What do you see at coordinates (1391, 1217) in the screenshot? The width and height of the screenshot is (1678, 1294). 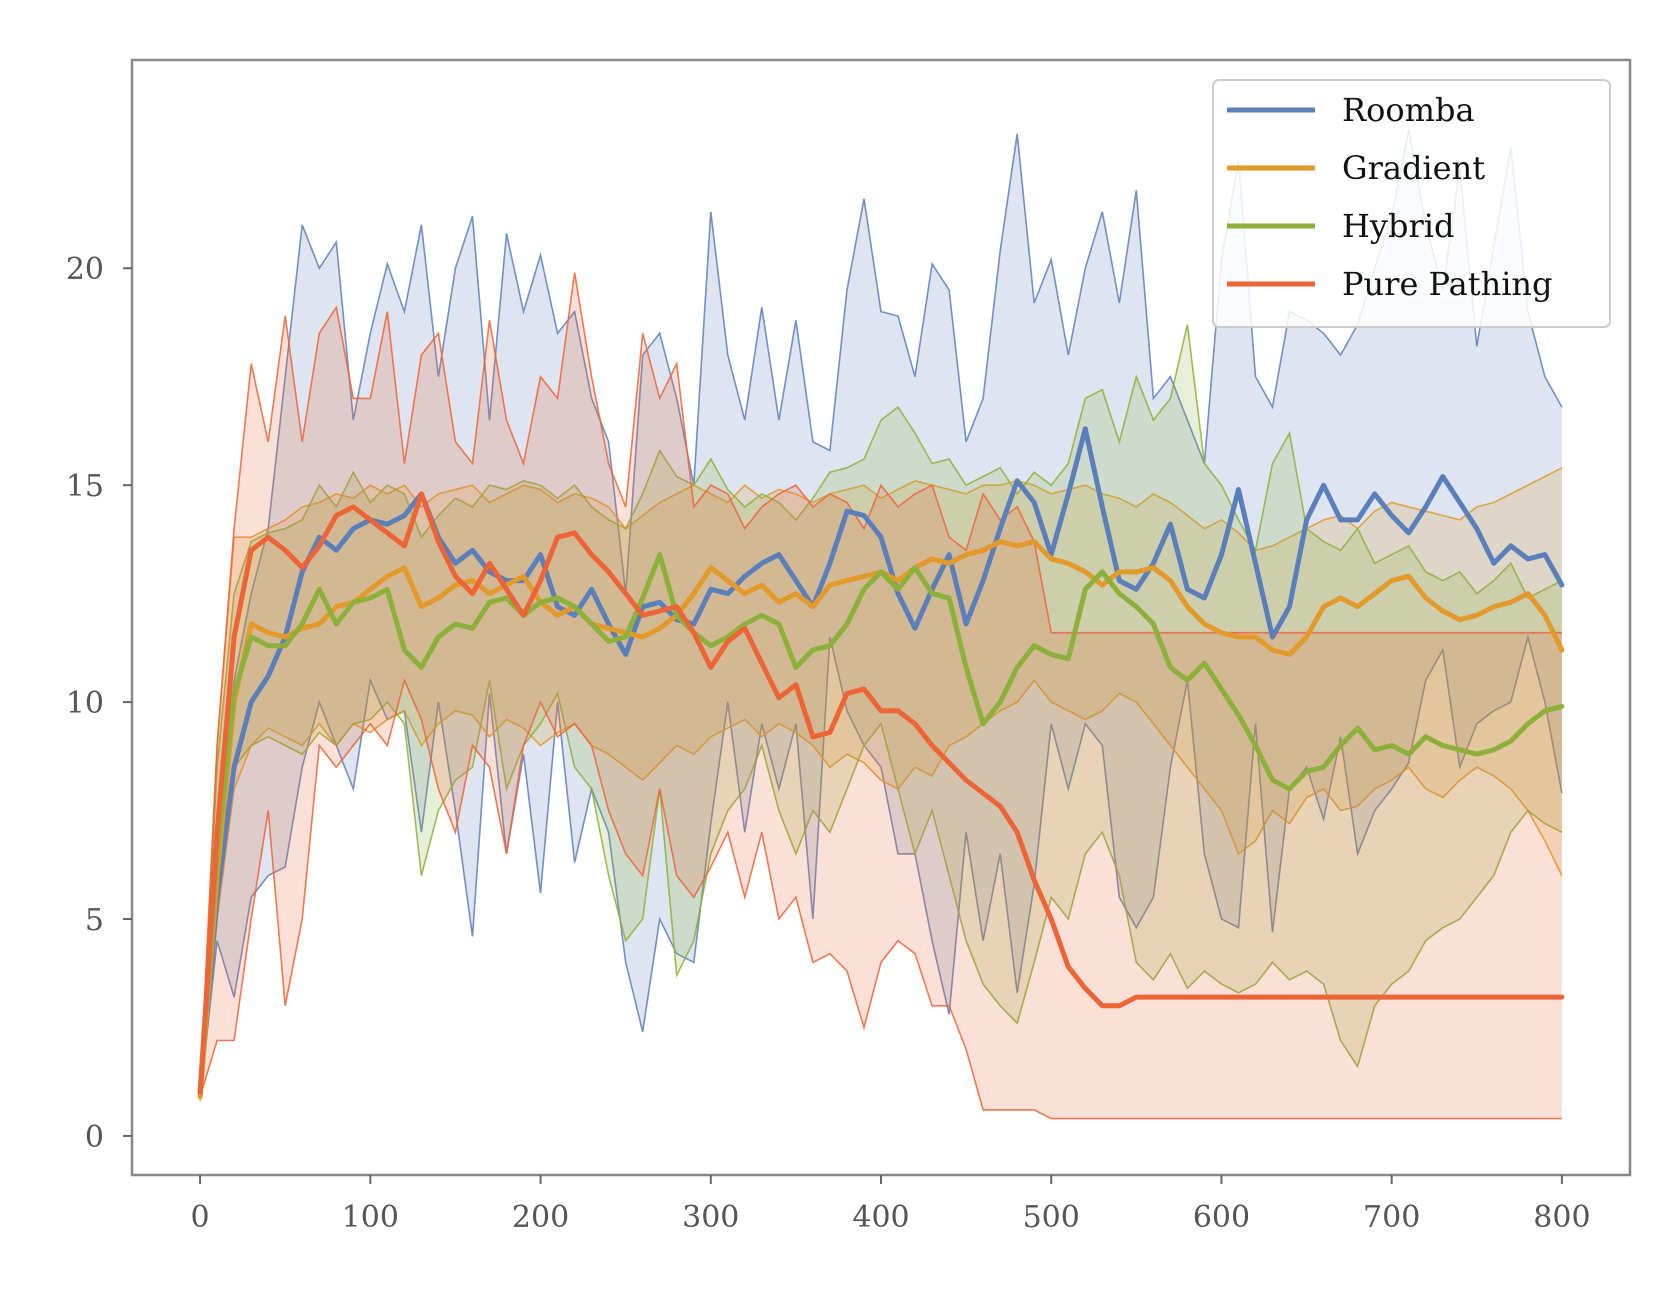 I see `x-tick-label: 700` at bounding box center [1391, 1217].